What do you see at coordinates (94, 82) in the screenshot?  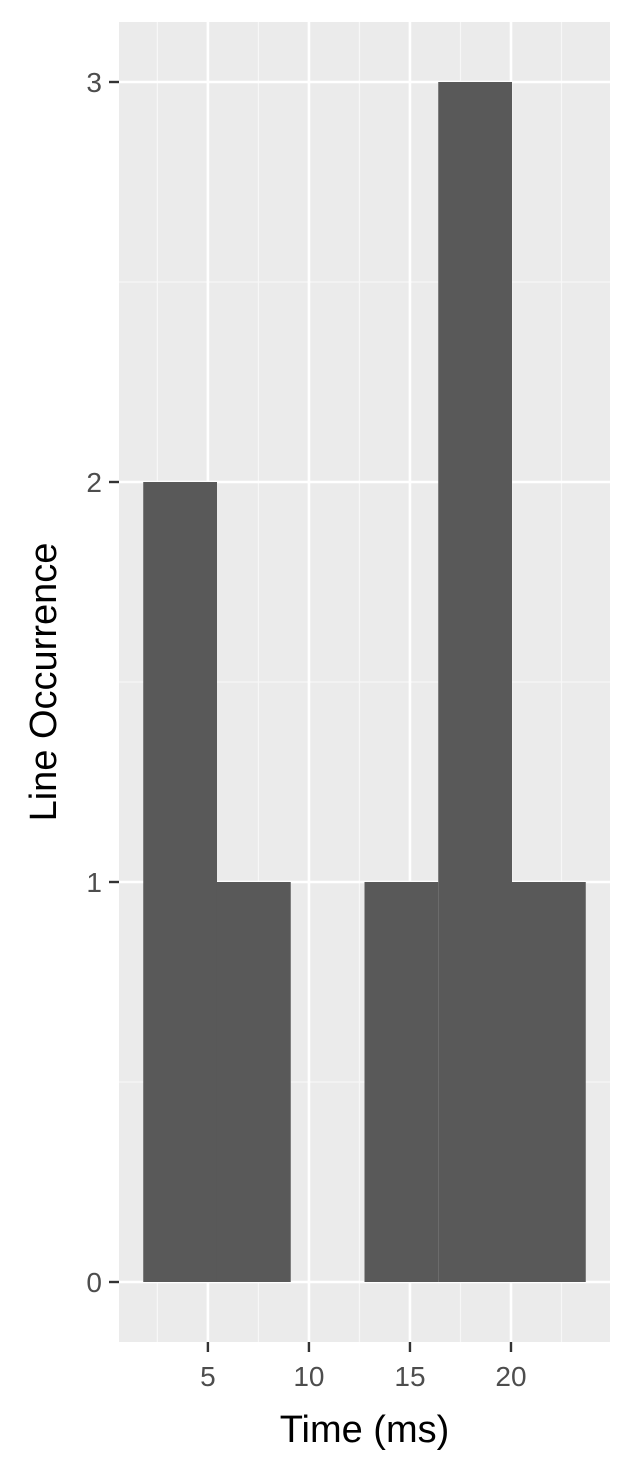 I see `y-tick-label: 3` at bounding box center [94, 82].